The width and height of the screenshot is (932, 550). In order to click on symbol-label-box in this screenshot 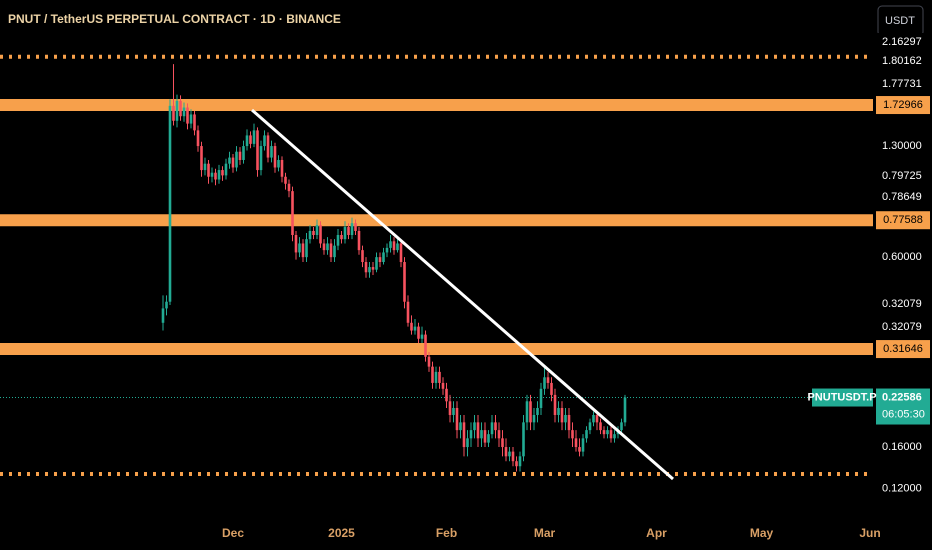, I will do `click(842, 397)`.